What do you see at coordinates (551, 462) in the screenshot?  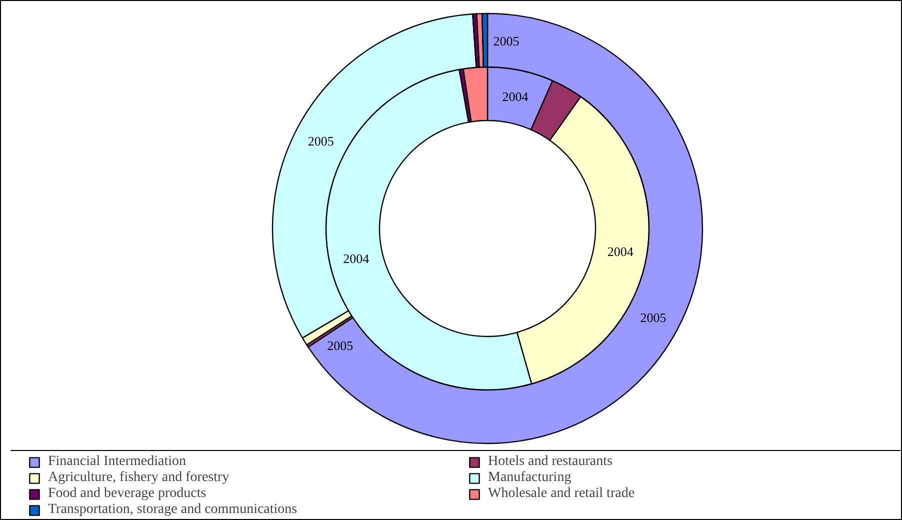 I see `legend-label: Hotels and restaurants` at bounding box center [551, 462].